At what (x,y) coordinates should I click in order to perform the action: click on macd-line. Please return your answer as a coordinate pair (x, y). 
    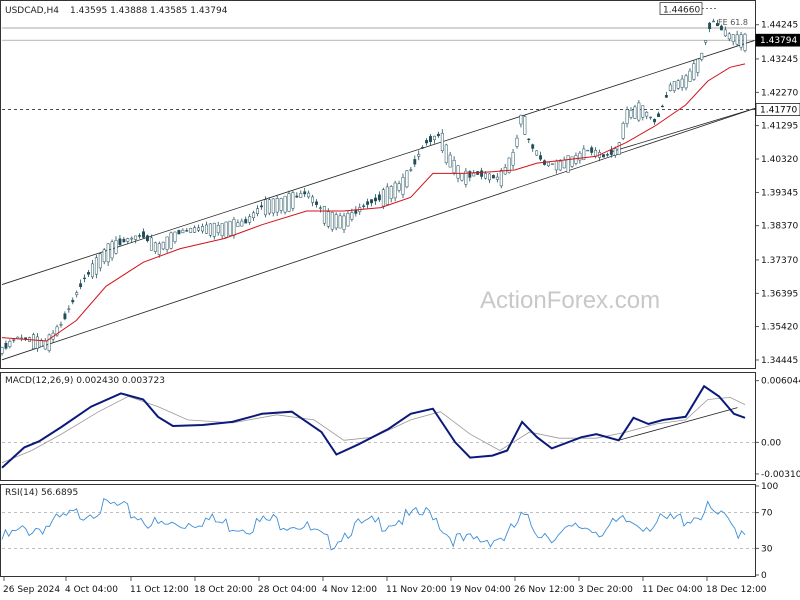
    Looking at the image, I should click on (373, 426).